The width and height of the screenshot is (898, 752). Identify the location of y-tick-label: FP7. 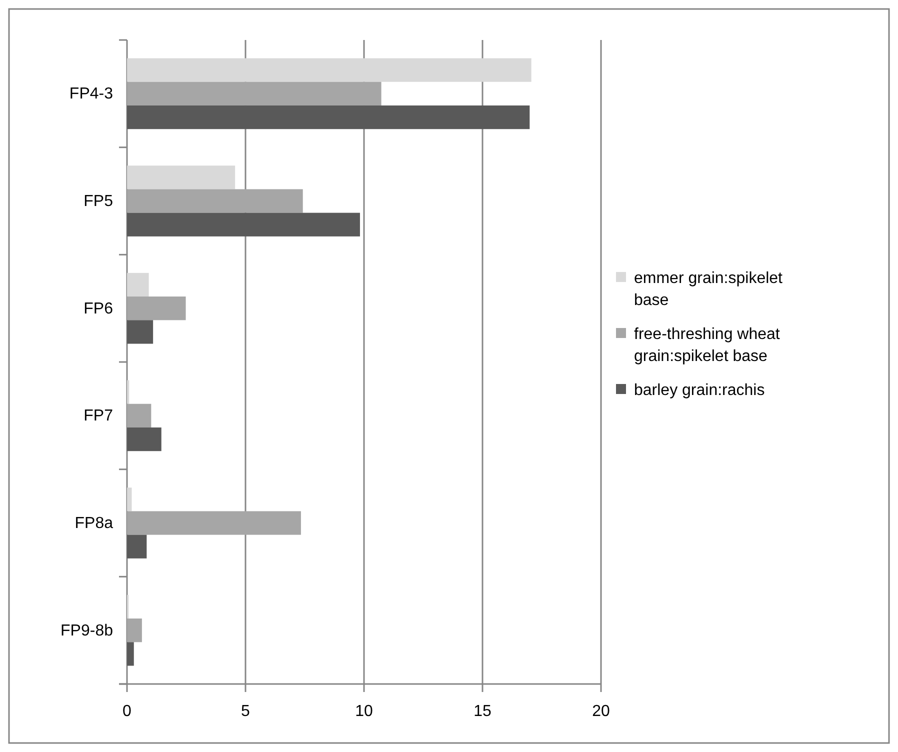
(99, 416).